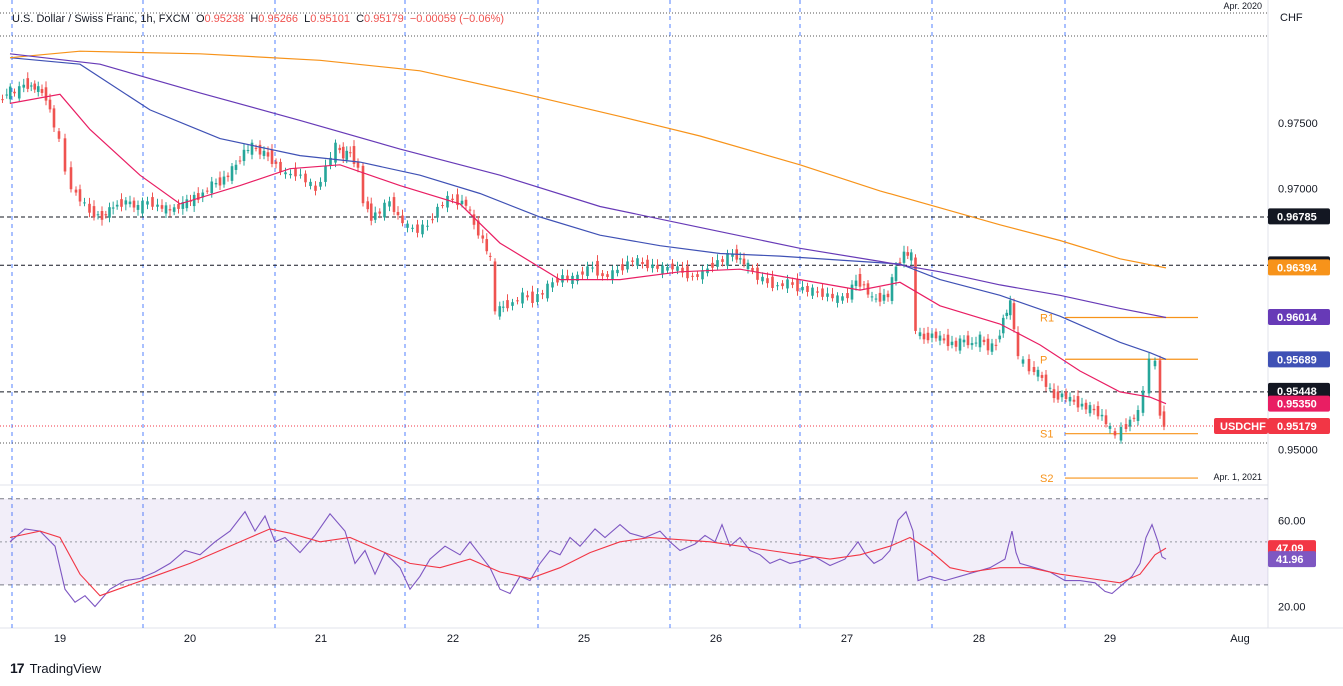  Describe the element at coordinates (225, 19) in the screenshot. I see `open-value: 0.95238` at that location.